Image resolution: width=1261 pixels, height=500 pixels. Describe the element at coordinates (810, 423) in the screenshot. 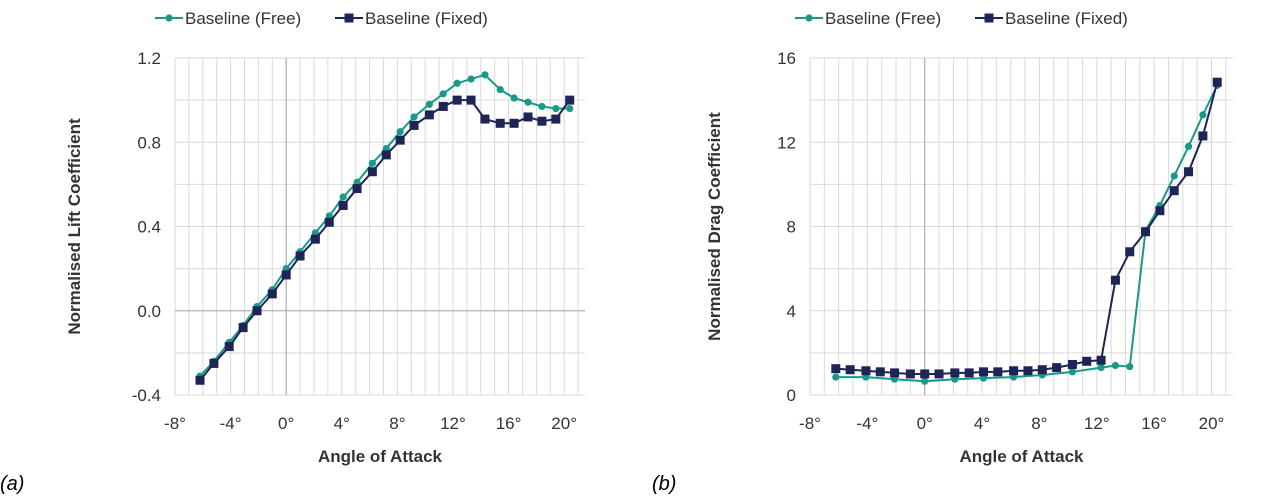

I see `drag-x-tick-label: -8°` at that location.